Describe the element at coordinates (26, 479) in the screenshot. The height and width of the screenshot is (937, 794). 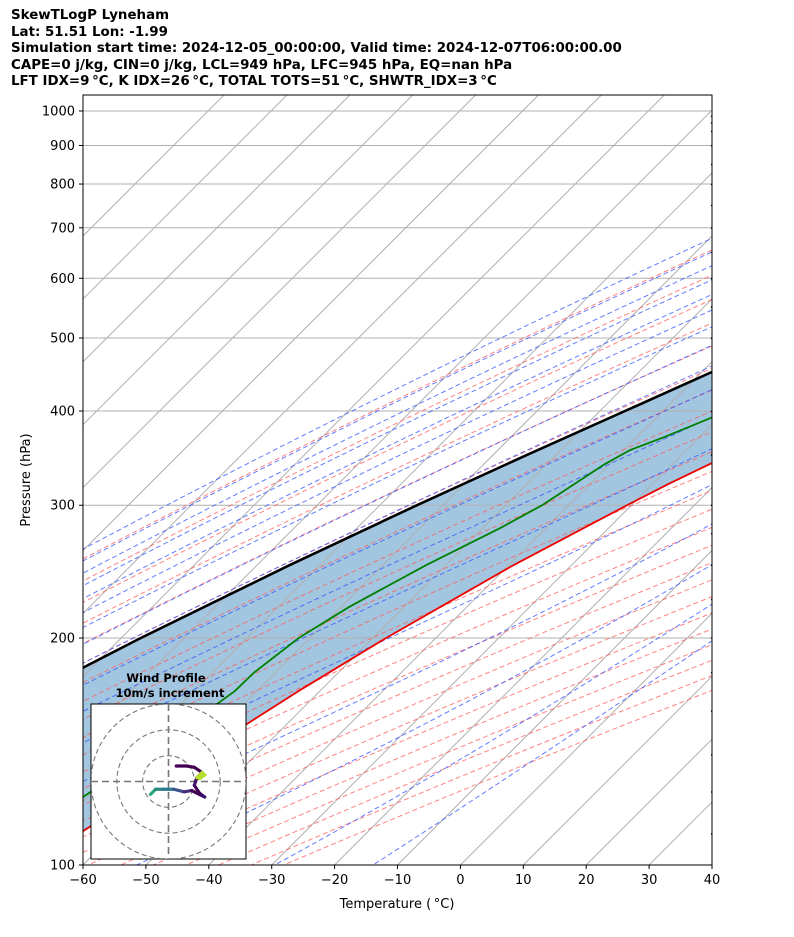
I see `y-axis-label: Pressure (hPa)` at that location.